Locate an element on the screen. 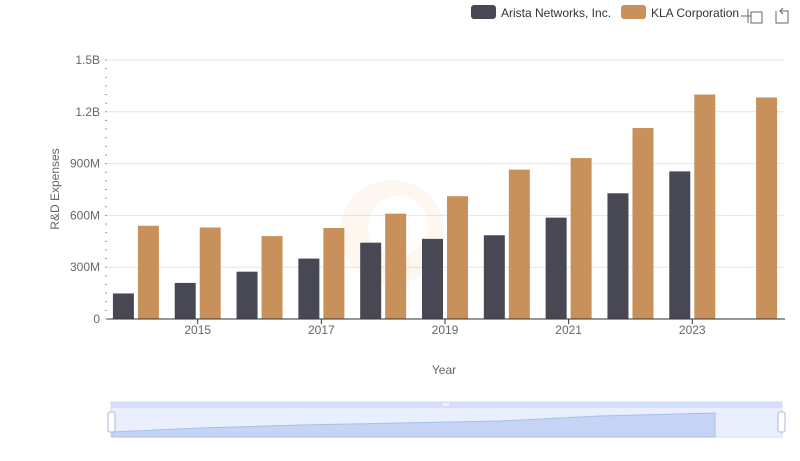 This screenshot has height=461, width=800. bar-kla-2014 is located at coordinates (148, 272).